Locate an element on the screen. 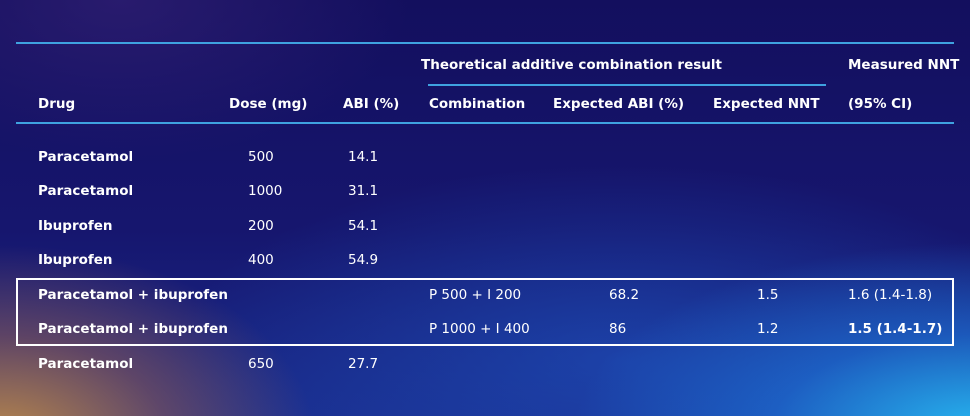  cell-combination: P 500 + I 200 is located at coordinates (475, 295).